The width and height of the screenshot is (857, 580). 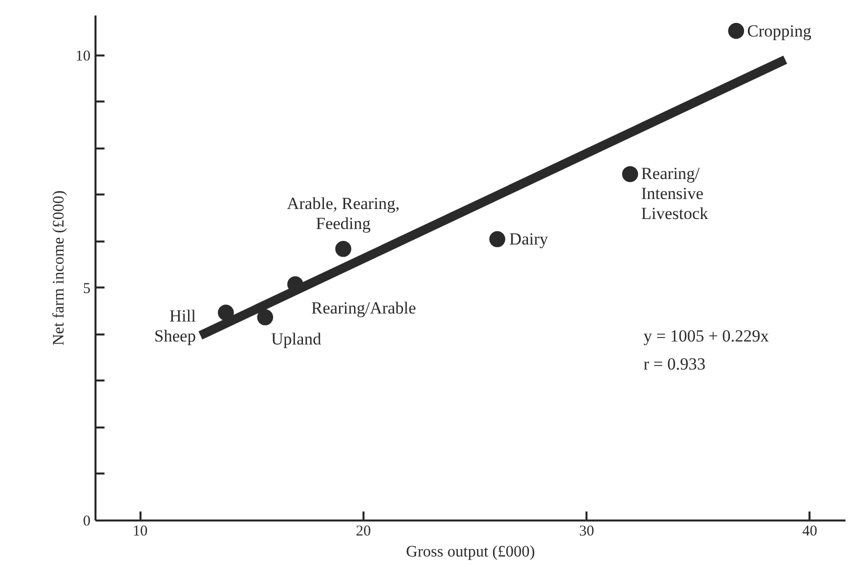 What do you see at coordinates (470, 552) in the screenshot?
I see `x-axis-title: Gross output (£000)` at bounding box center [470, 552].